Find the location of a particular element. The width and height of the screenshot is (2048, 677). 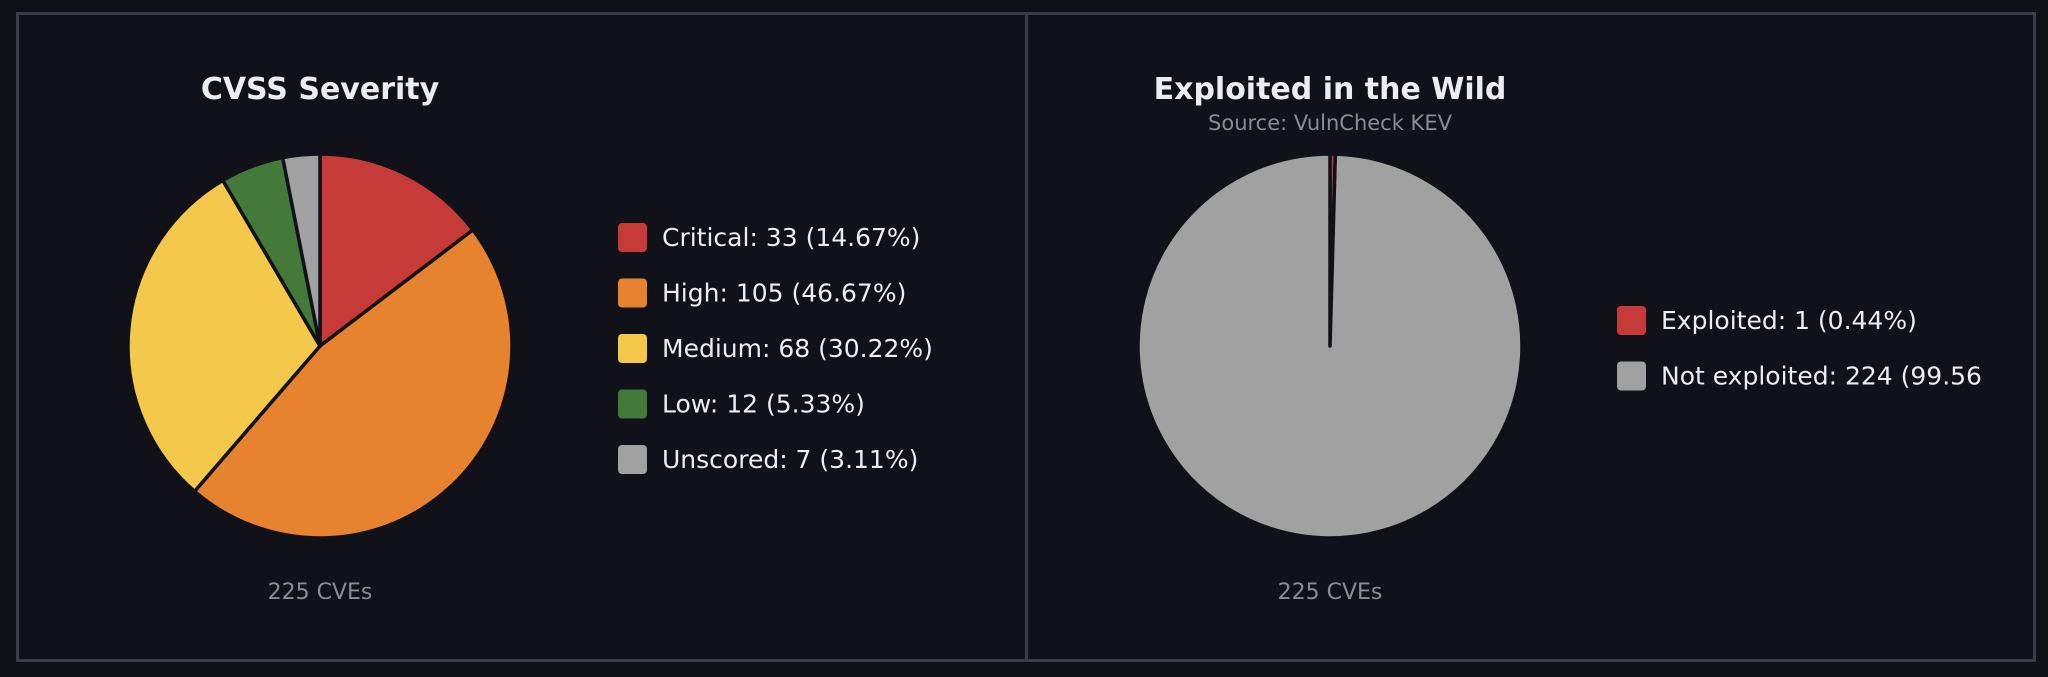

legend-swatch-medium is located at coordinates (632, 348).